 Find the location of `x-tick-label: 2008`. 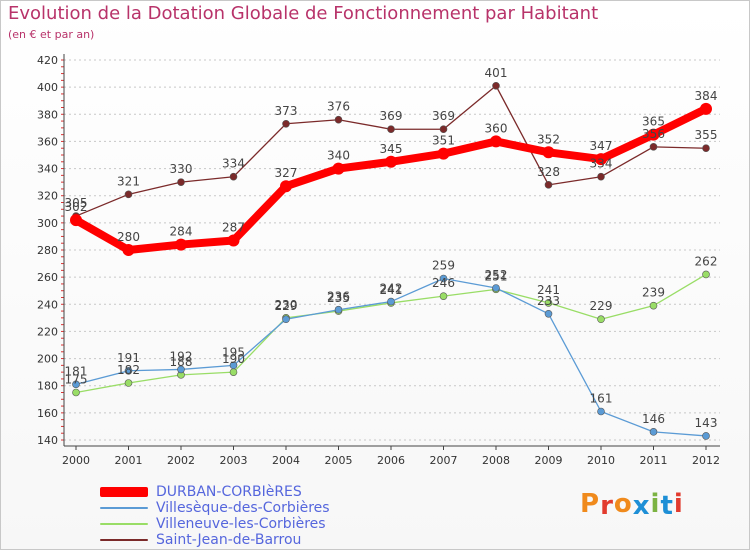

x-tick-label: 2008 is located at coordinates (496, 460).